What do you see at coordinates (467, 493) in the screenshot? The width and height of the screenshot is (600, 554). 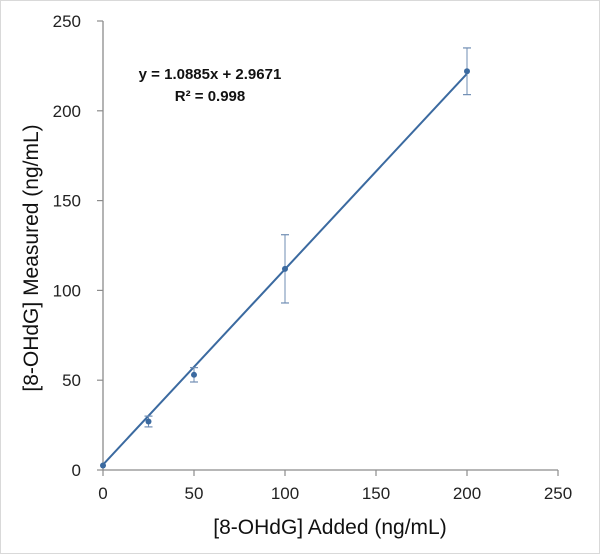 I see `x-tick-label: 200` at bounding box center [467, 493].